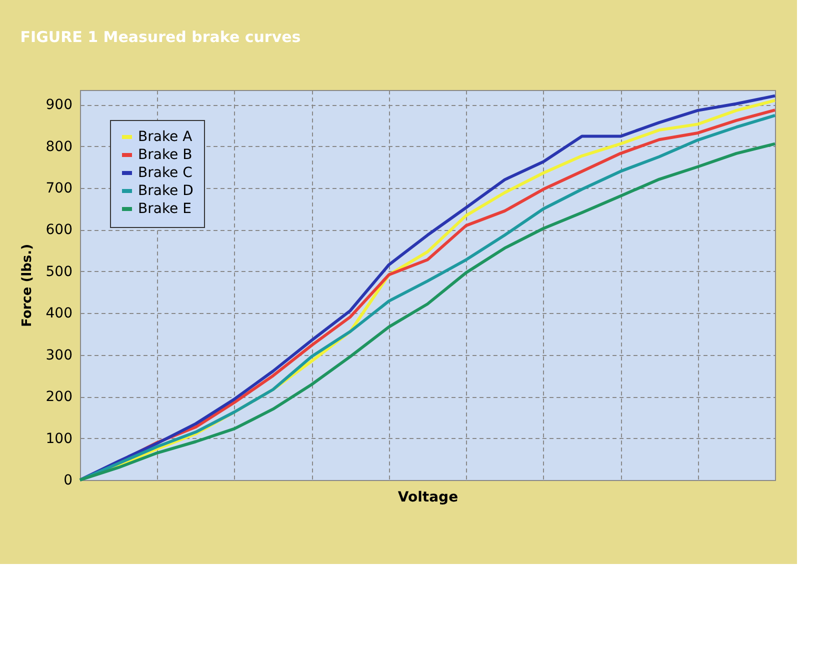 The height and width of the screenshot is (668, 839). What do you see at coordinates (59, 272) in the screenshot?
I see `y-tick-label: 500` at bounding box center [59, 272].